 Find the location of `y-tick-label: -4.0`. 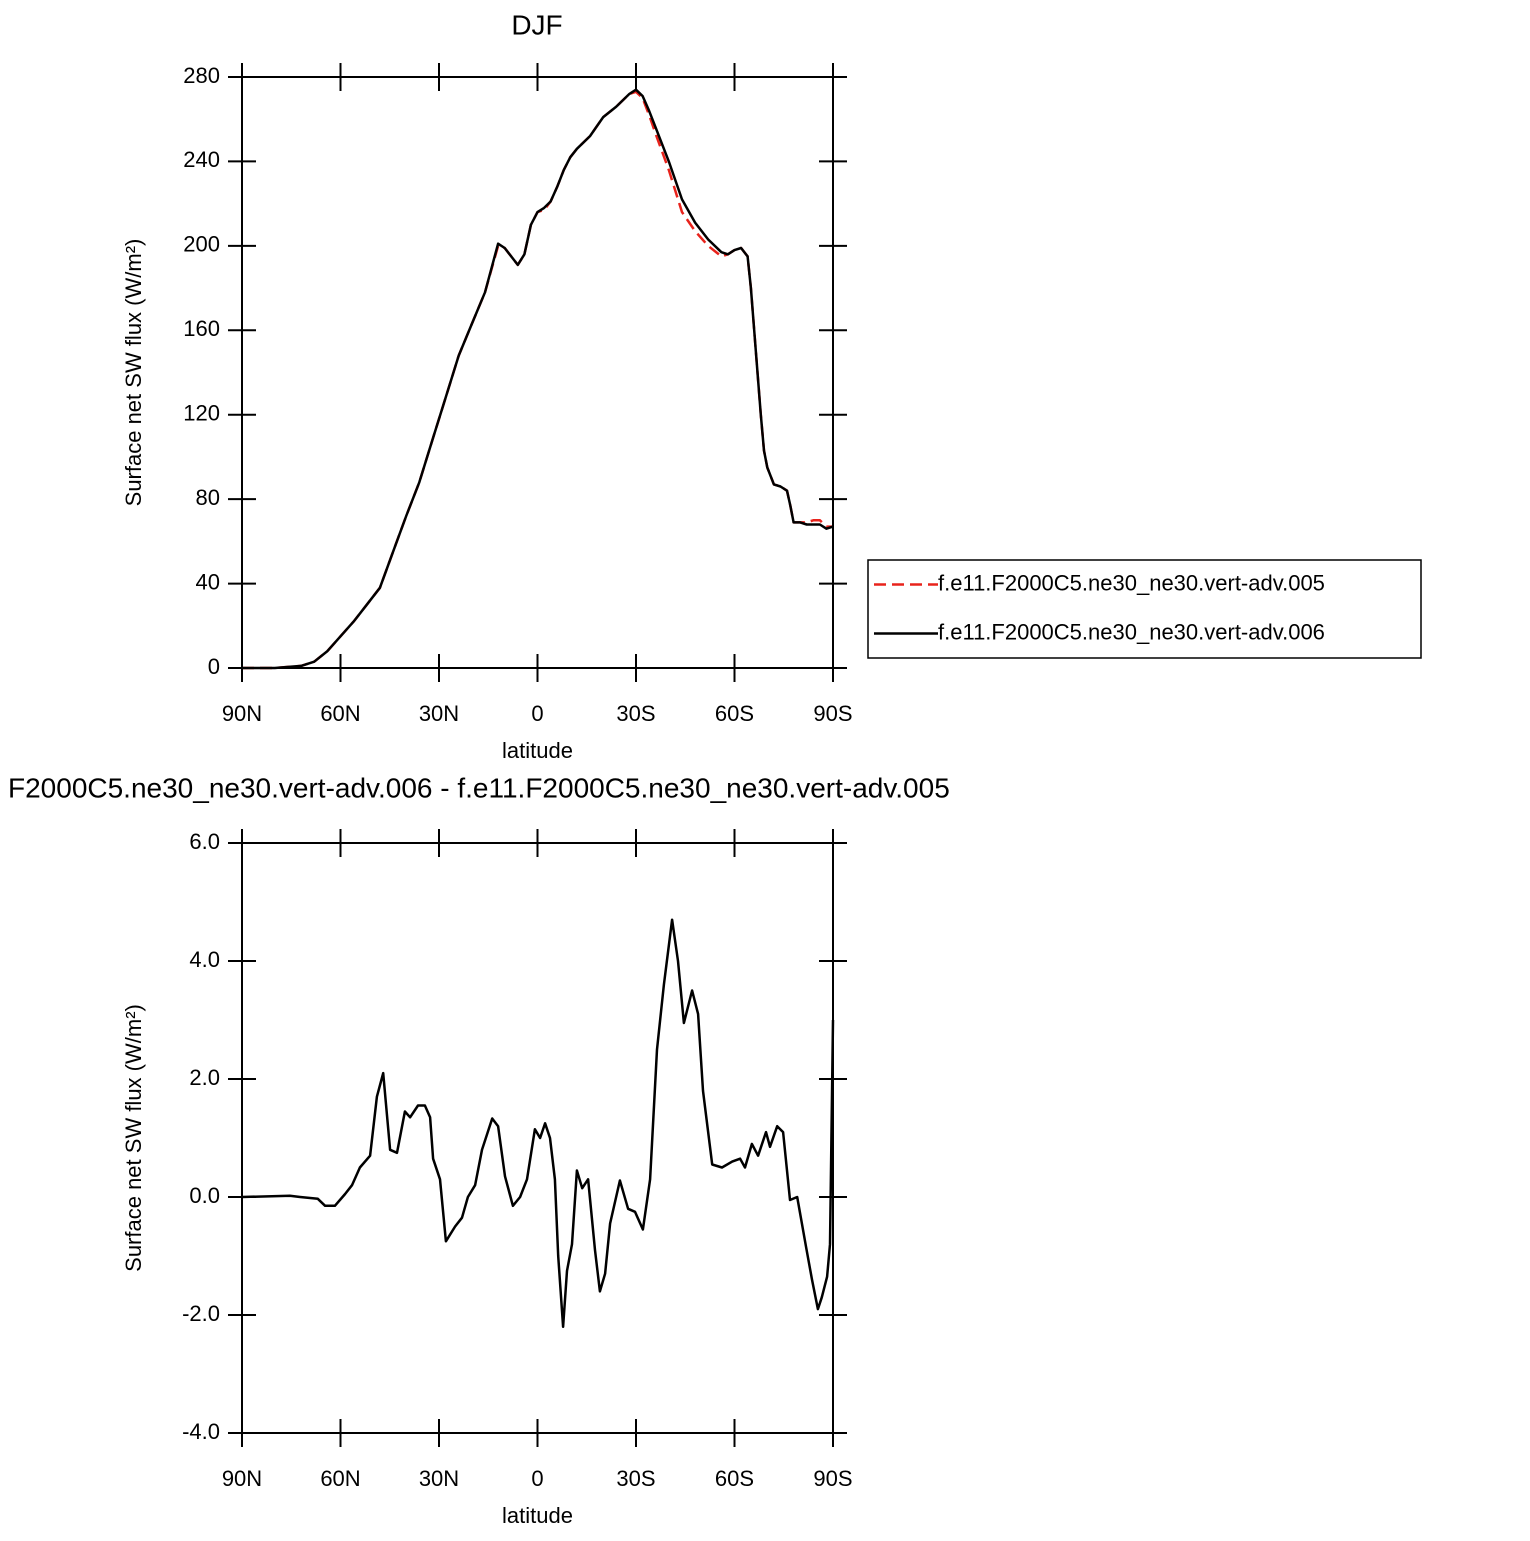

y-tick-label: -4.0 is located at coordinates (201, 1431).